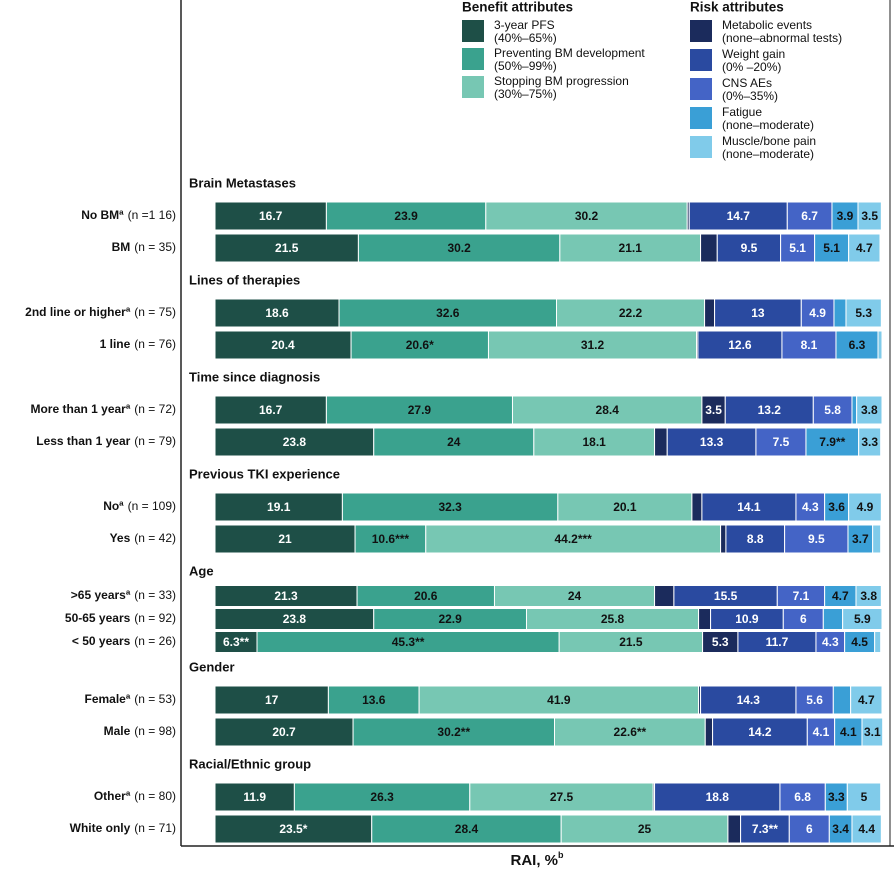 Image resolution: width=894 pixels, height=870 pixels. I want to click on category-label: White only (n = 71), so click(123, 828).